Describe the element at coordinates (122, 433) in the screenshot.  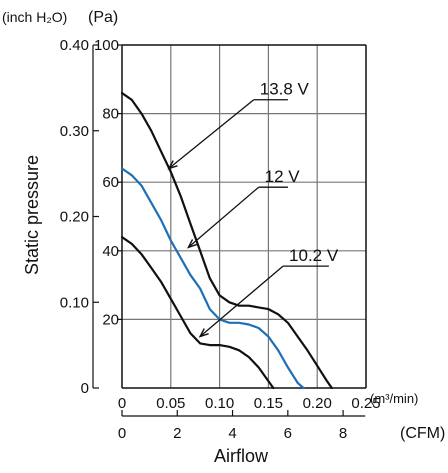
I see `x-tick-label-cfm-0: 0` at that location.